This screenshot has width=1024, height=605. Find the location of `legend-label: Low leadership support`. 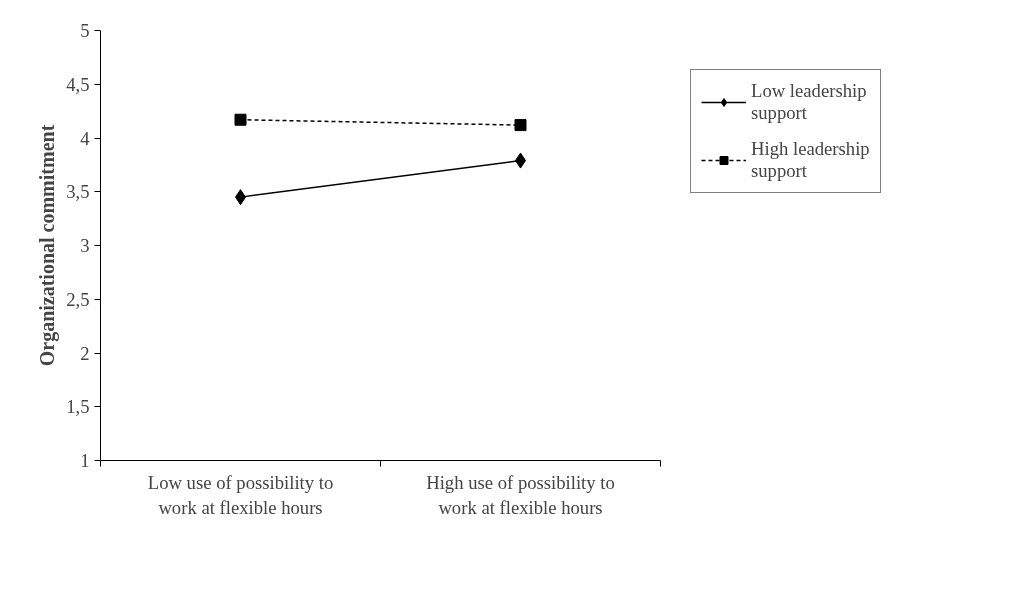

legend-label: Low leadership support is located at coordinates (809, 102).